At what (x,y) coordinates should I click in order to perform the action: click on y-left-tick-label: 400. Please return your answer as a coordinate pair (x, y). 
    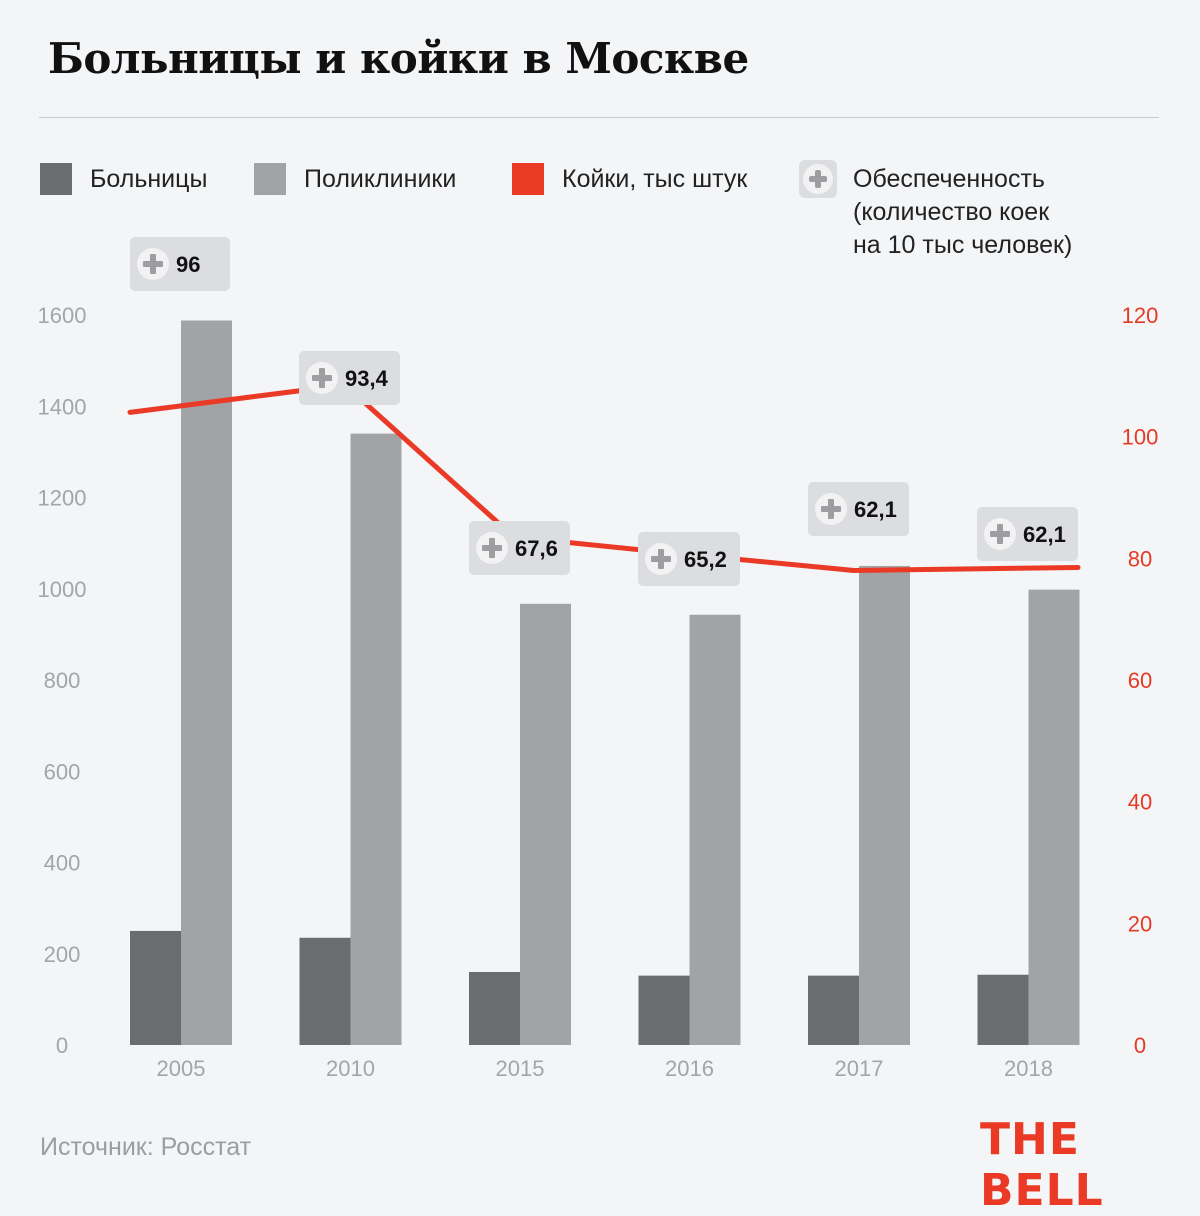
    Looking at the image, I should click on (62, 863).